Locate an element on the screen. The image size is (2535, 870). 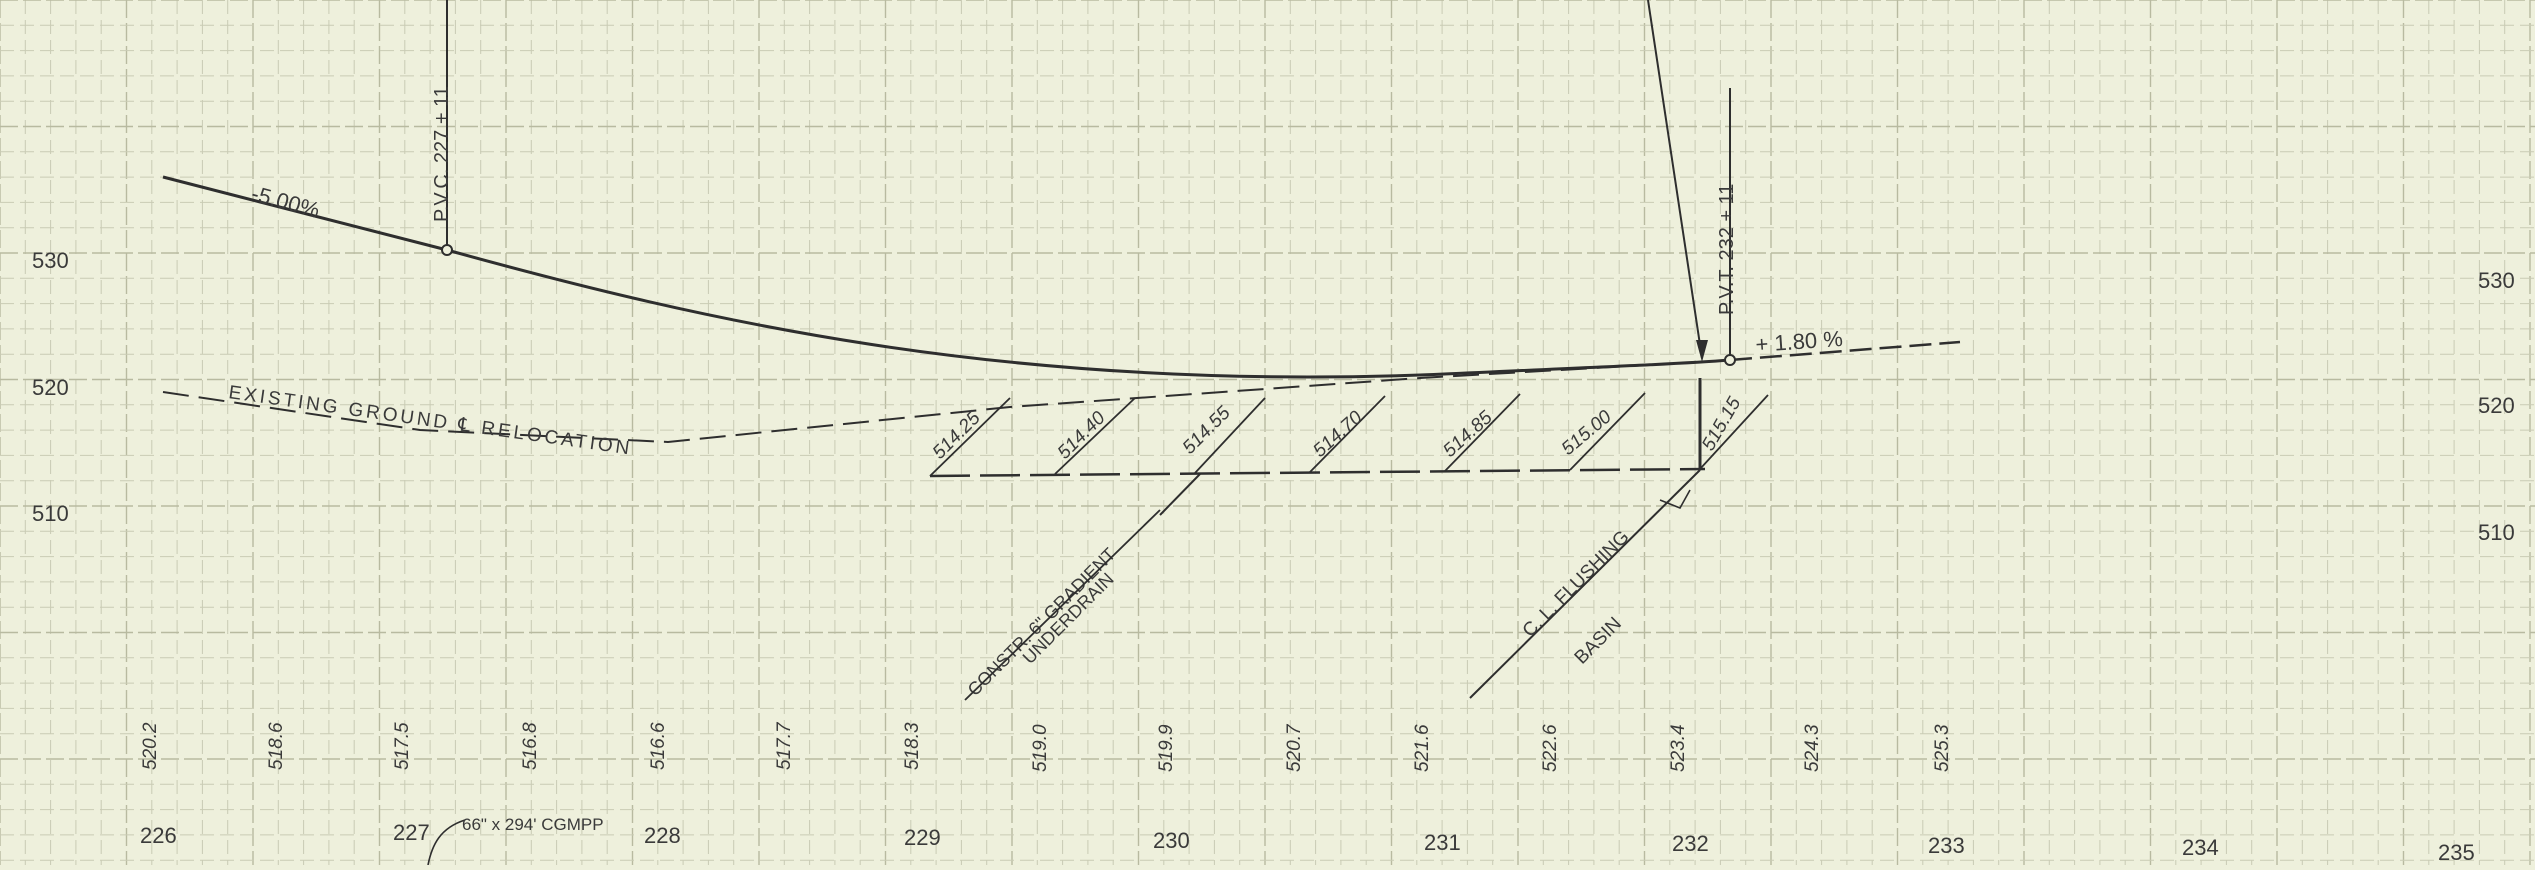
station-label: 228 is located at coordinates (662, 835).